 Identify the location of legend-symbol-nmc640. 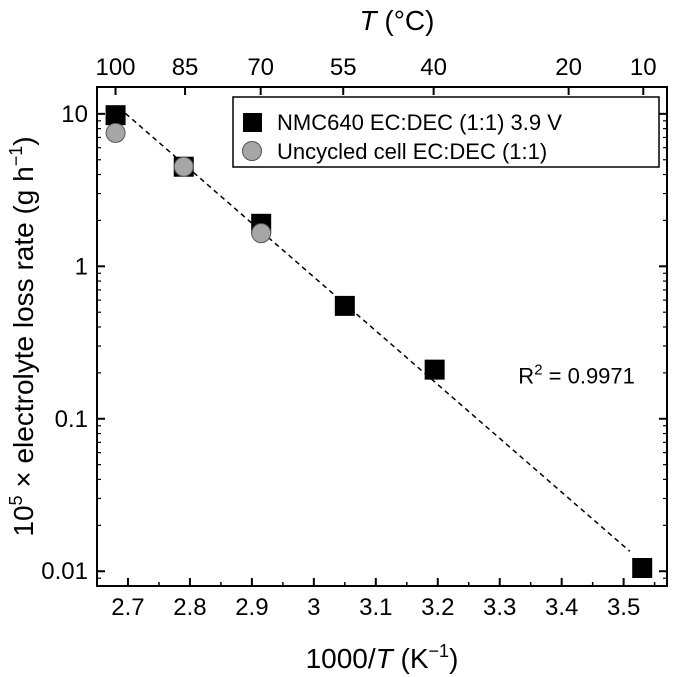
(252, 122).